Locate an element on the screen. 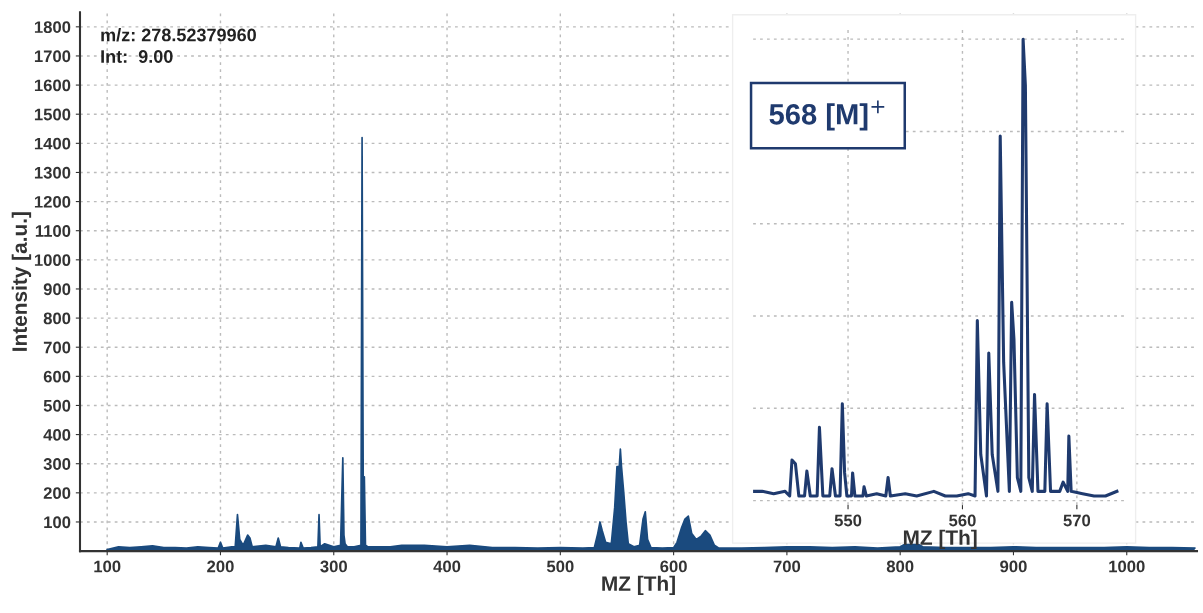 The width and height of the screenshot is (1203, 613). x-tick-label: 100 is located at coordinates (107, 566).